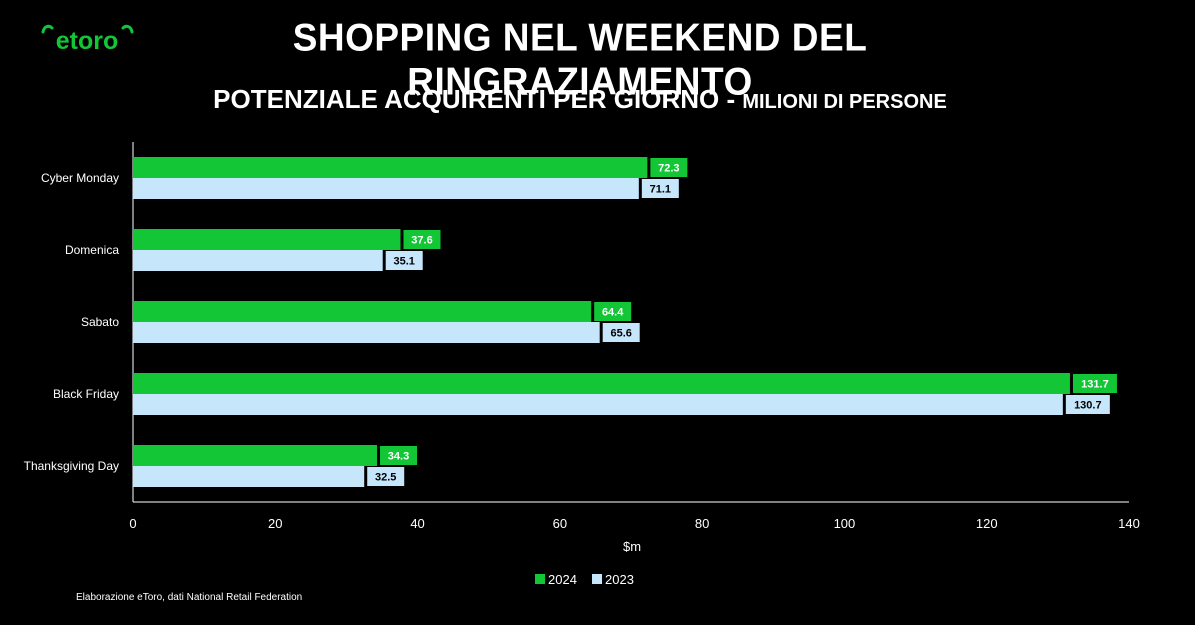 The image size is (1195, 625). I want to click on legend-label: 2023, so click(619, 579).